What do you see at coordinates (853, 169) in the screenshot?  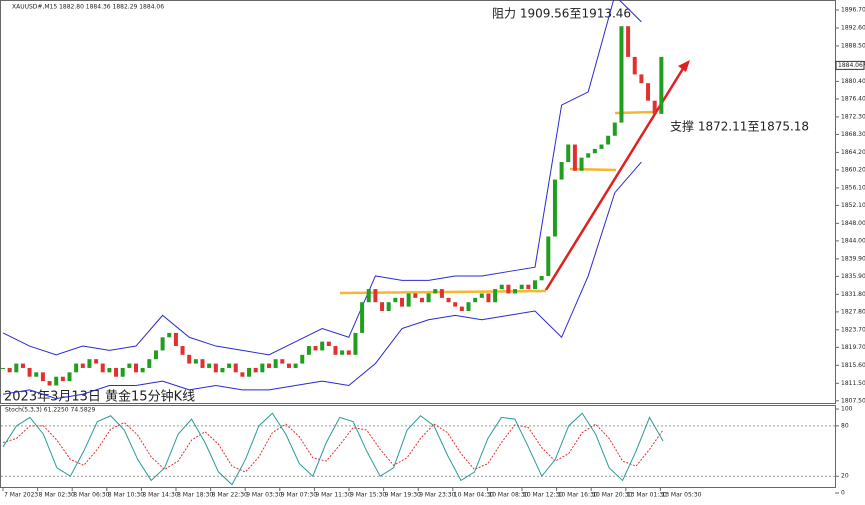 I see `y-tick-label: 1860.20` at bounding box center [853, 169].